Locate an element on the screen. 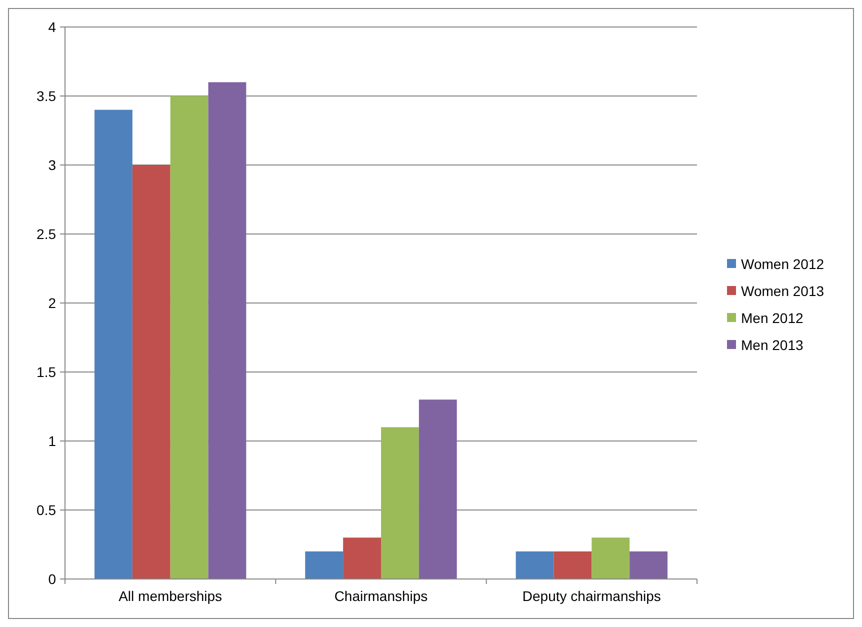  legend-label: Women 2013 is located at coordinates (782, 290).